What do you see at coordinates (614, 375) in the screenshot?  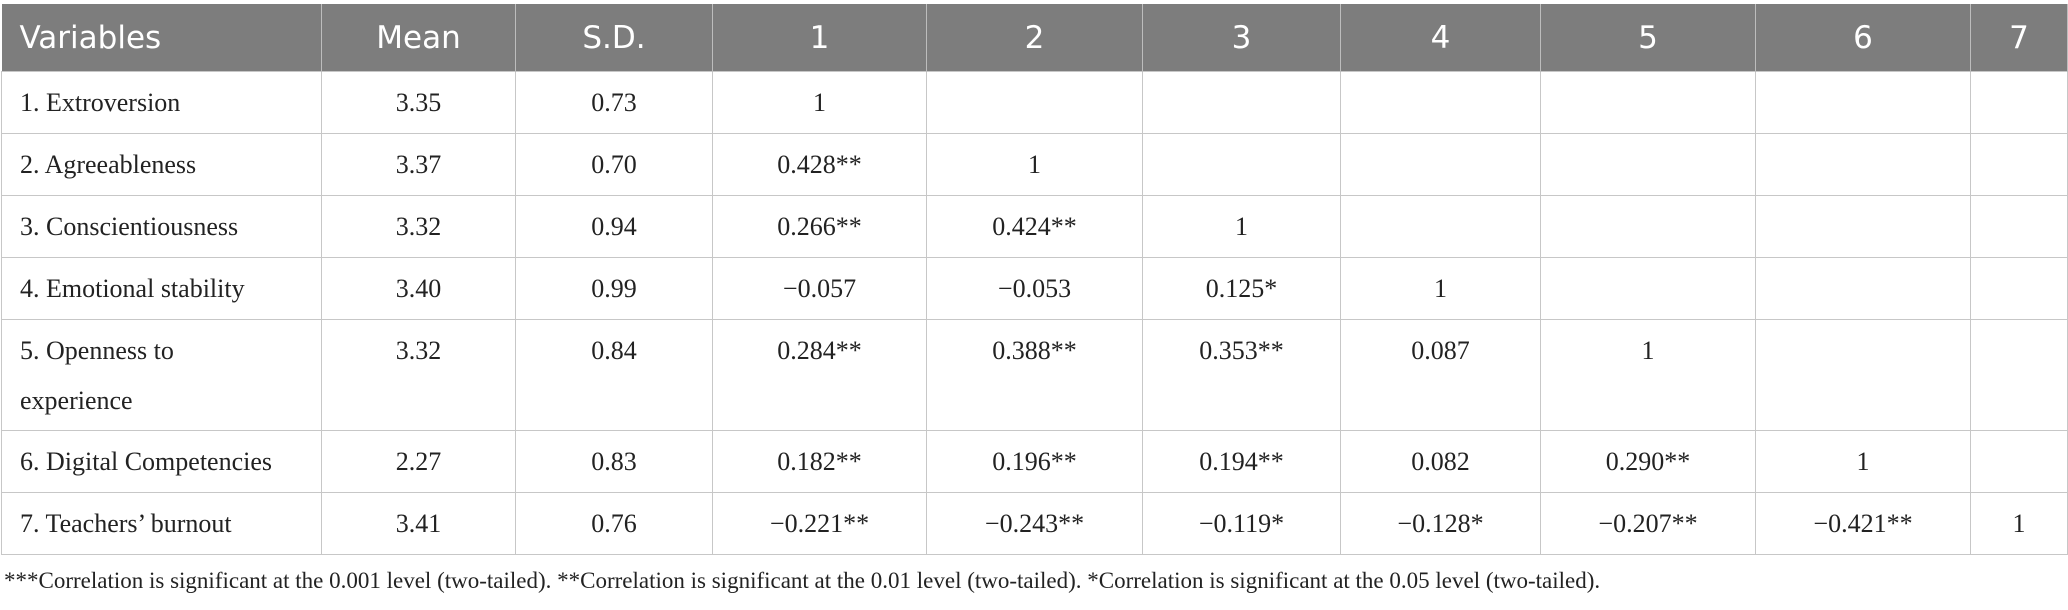 I see `table-cell: 0.84` at bounding box center [614, 375].